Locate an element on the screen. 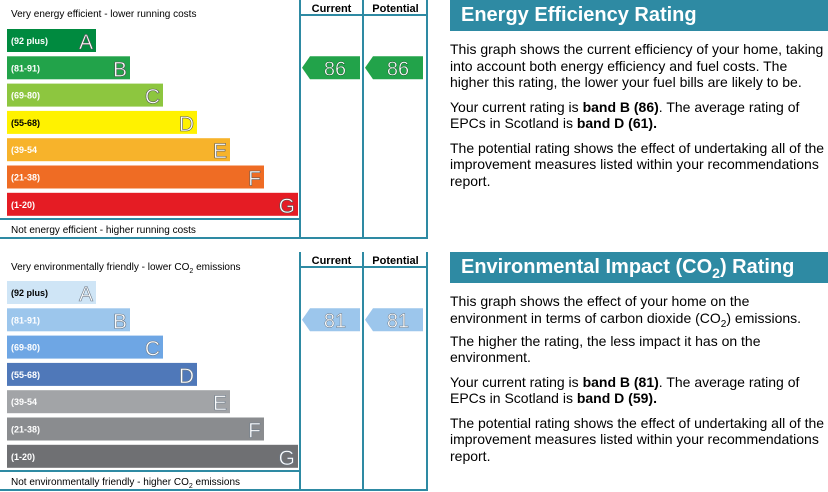  current-rating-arrow: 81 is located at coordinates (331, 320).